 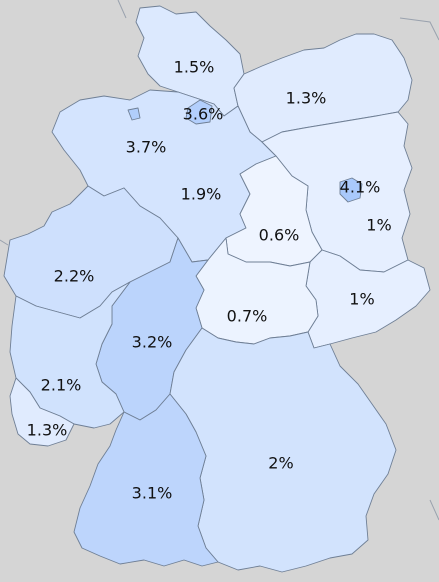 What do you see at coordinates (134, 114) in the screenshot?
I see `state-bremen` at bounding box center [134, 114].